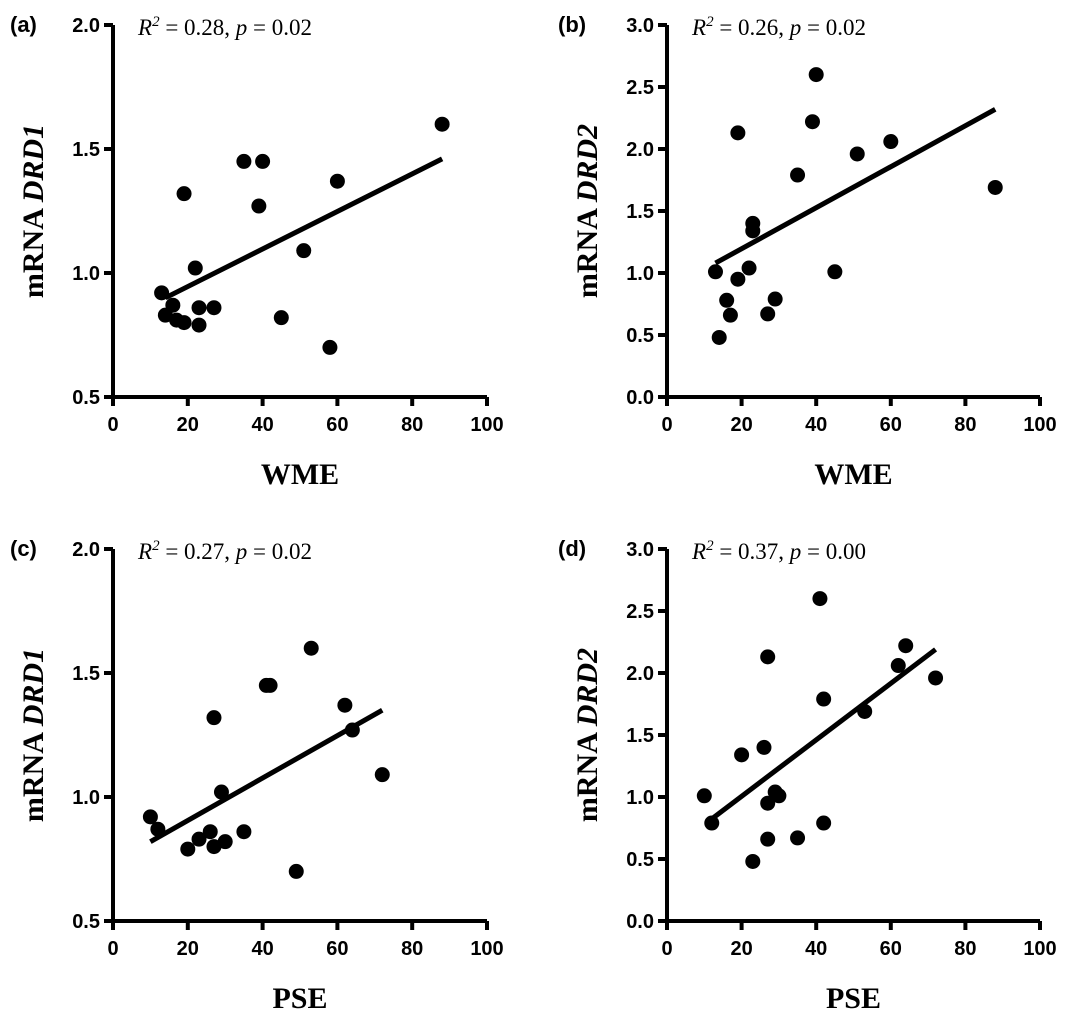  Describe the element at coordinates (833, 551) in the screenshot. I see `p-value: = 0.00` at that location.